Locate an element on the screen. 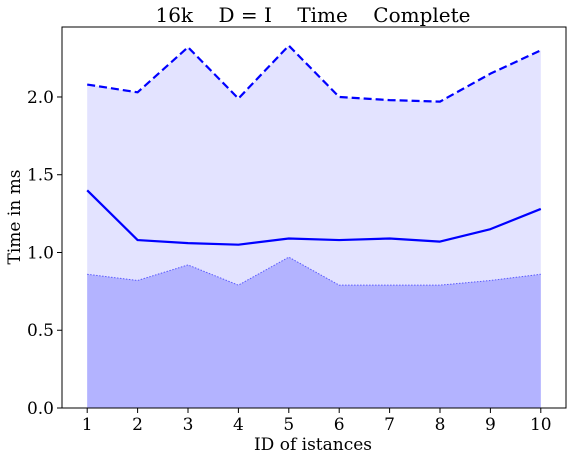 Image resolution: width=575 pixels, height=460 pixels. x-tick-label: 4 is located at coordinates (238, 425).